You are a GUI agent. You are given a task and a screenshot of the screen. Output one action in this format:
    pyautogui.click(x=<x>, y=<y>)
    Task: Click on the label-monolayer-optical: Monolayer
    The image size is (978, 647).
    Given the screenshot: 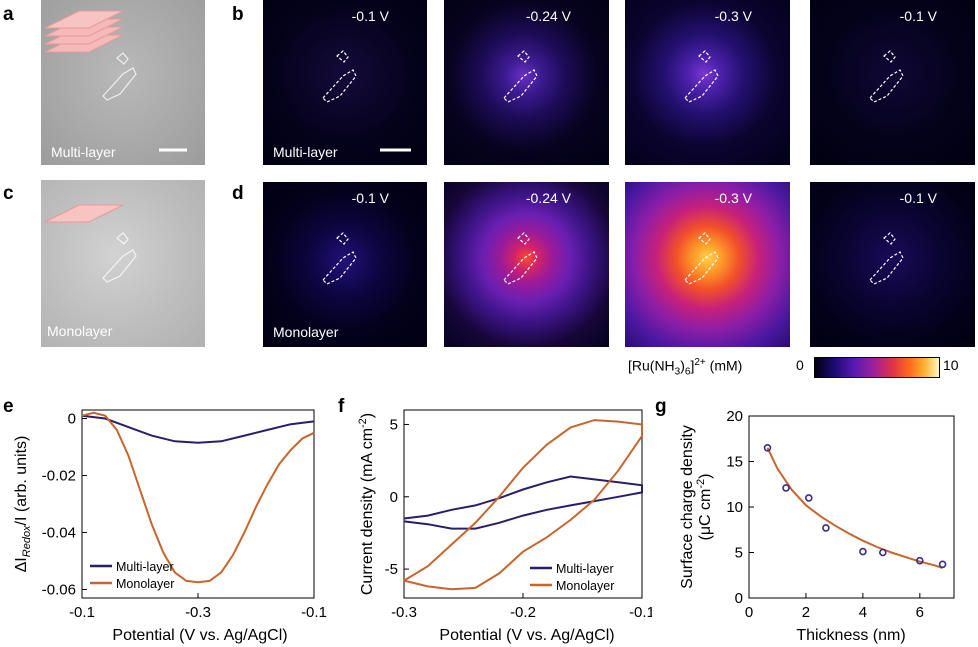 What is the action you would take?
    pyautogui.click(x=80, y=331)
    